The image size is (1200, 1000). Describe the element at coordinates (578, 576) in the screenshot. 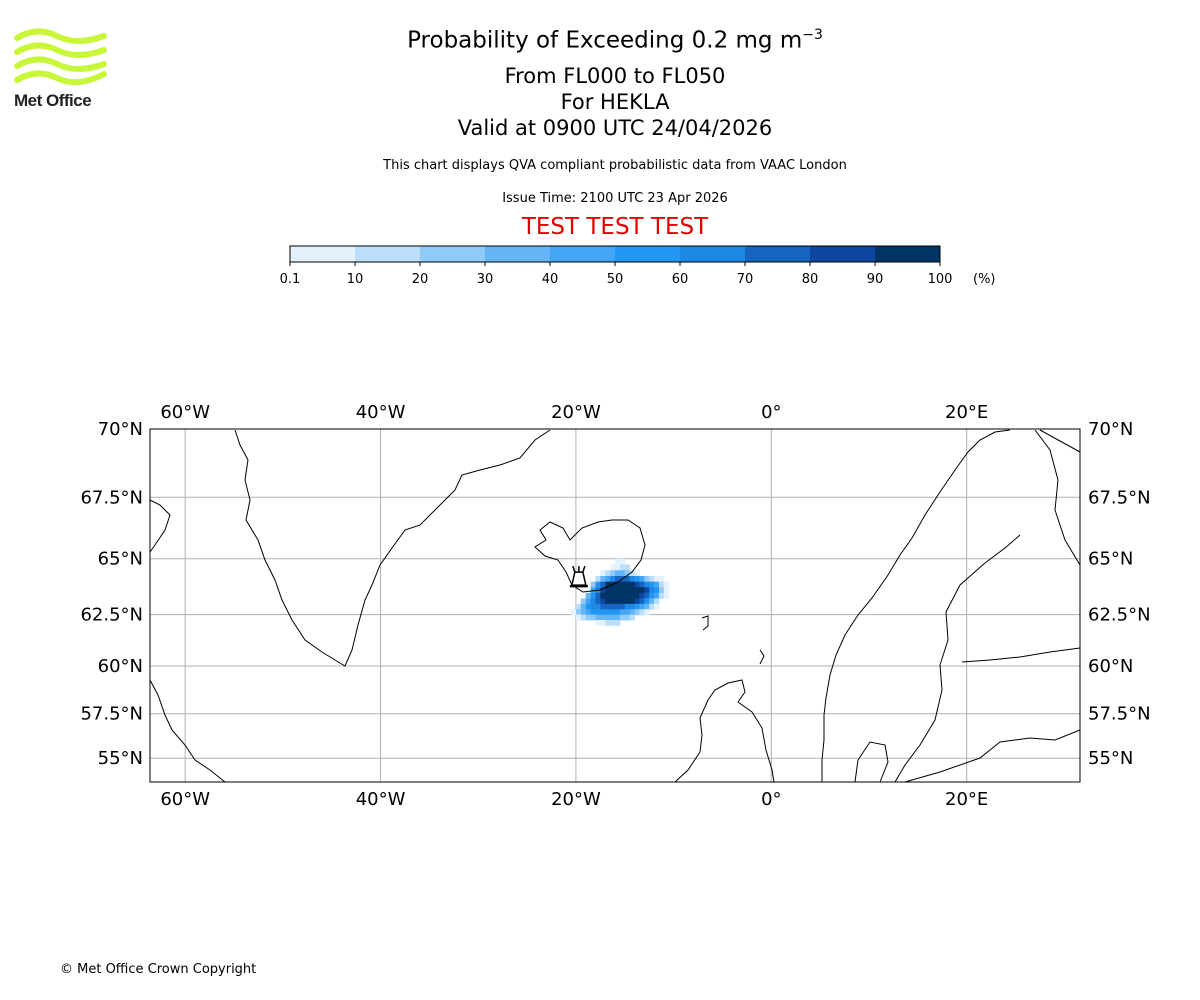

I see `volcano-icon` at that location.